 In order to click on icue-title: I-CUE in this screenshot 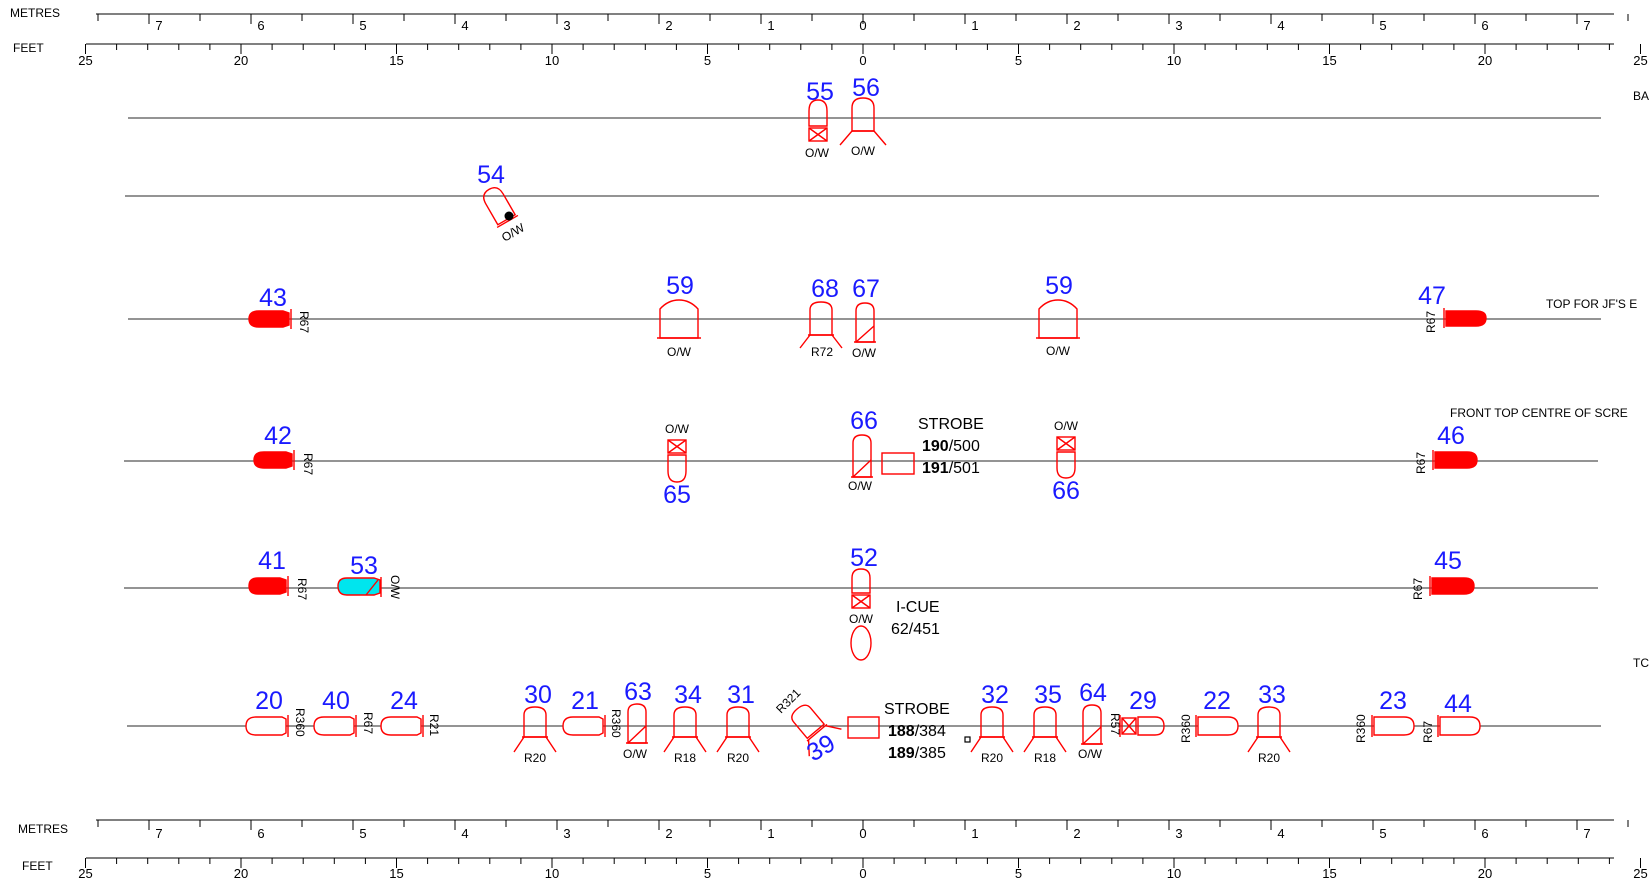, I will do `click(918, 607)`.